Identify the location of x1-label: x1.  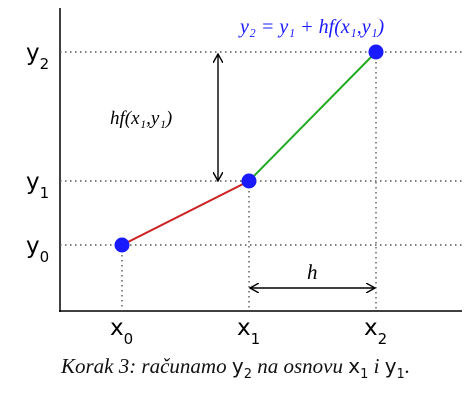
(248, 331).